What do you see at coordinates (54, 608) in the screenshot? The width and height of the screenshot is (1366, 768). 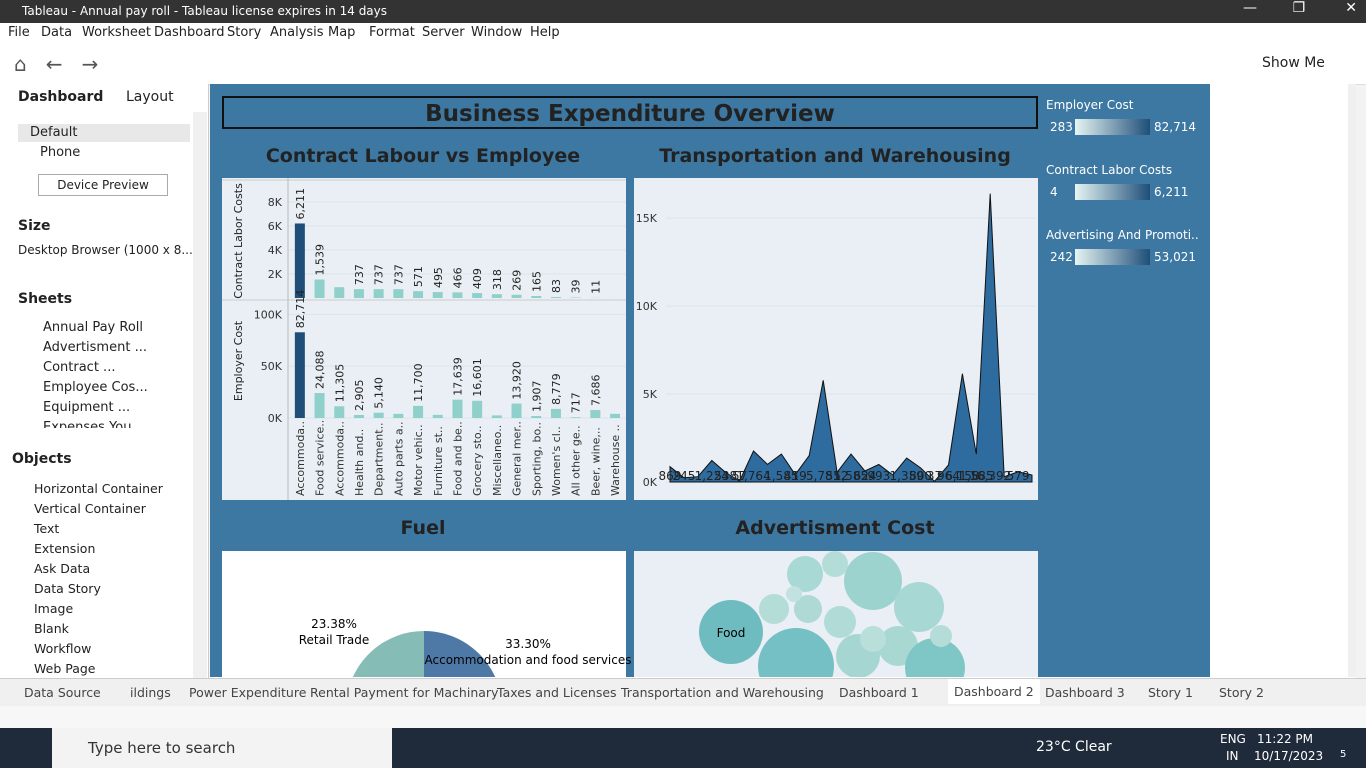 I see `object-item: Image` at bounding box center [54, 608].